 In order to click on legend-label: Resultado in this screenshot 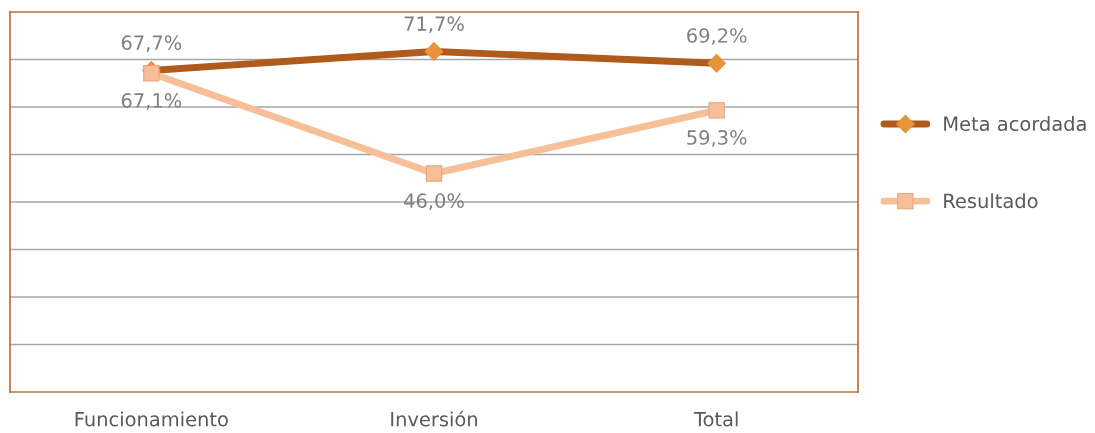, I will do `click(991, 201)`.